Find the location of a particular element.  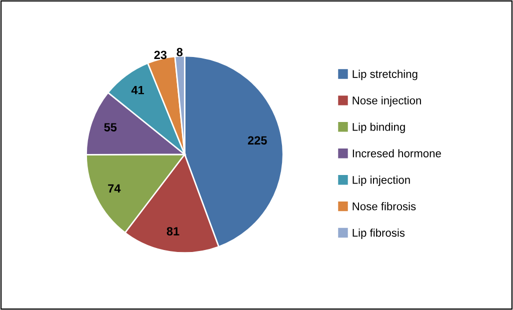

legend-label: Nose fibrosis is located at coordinates (384, 206).